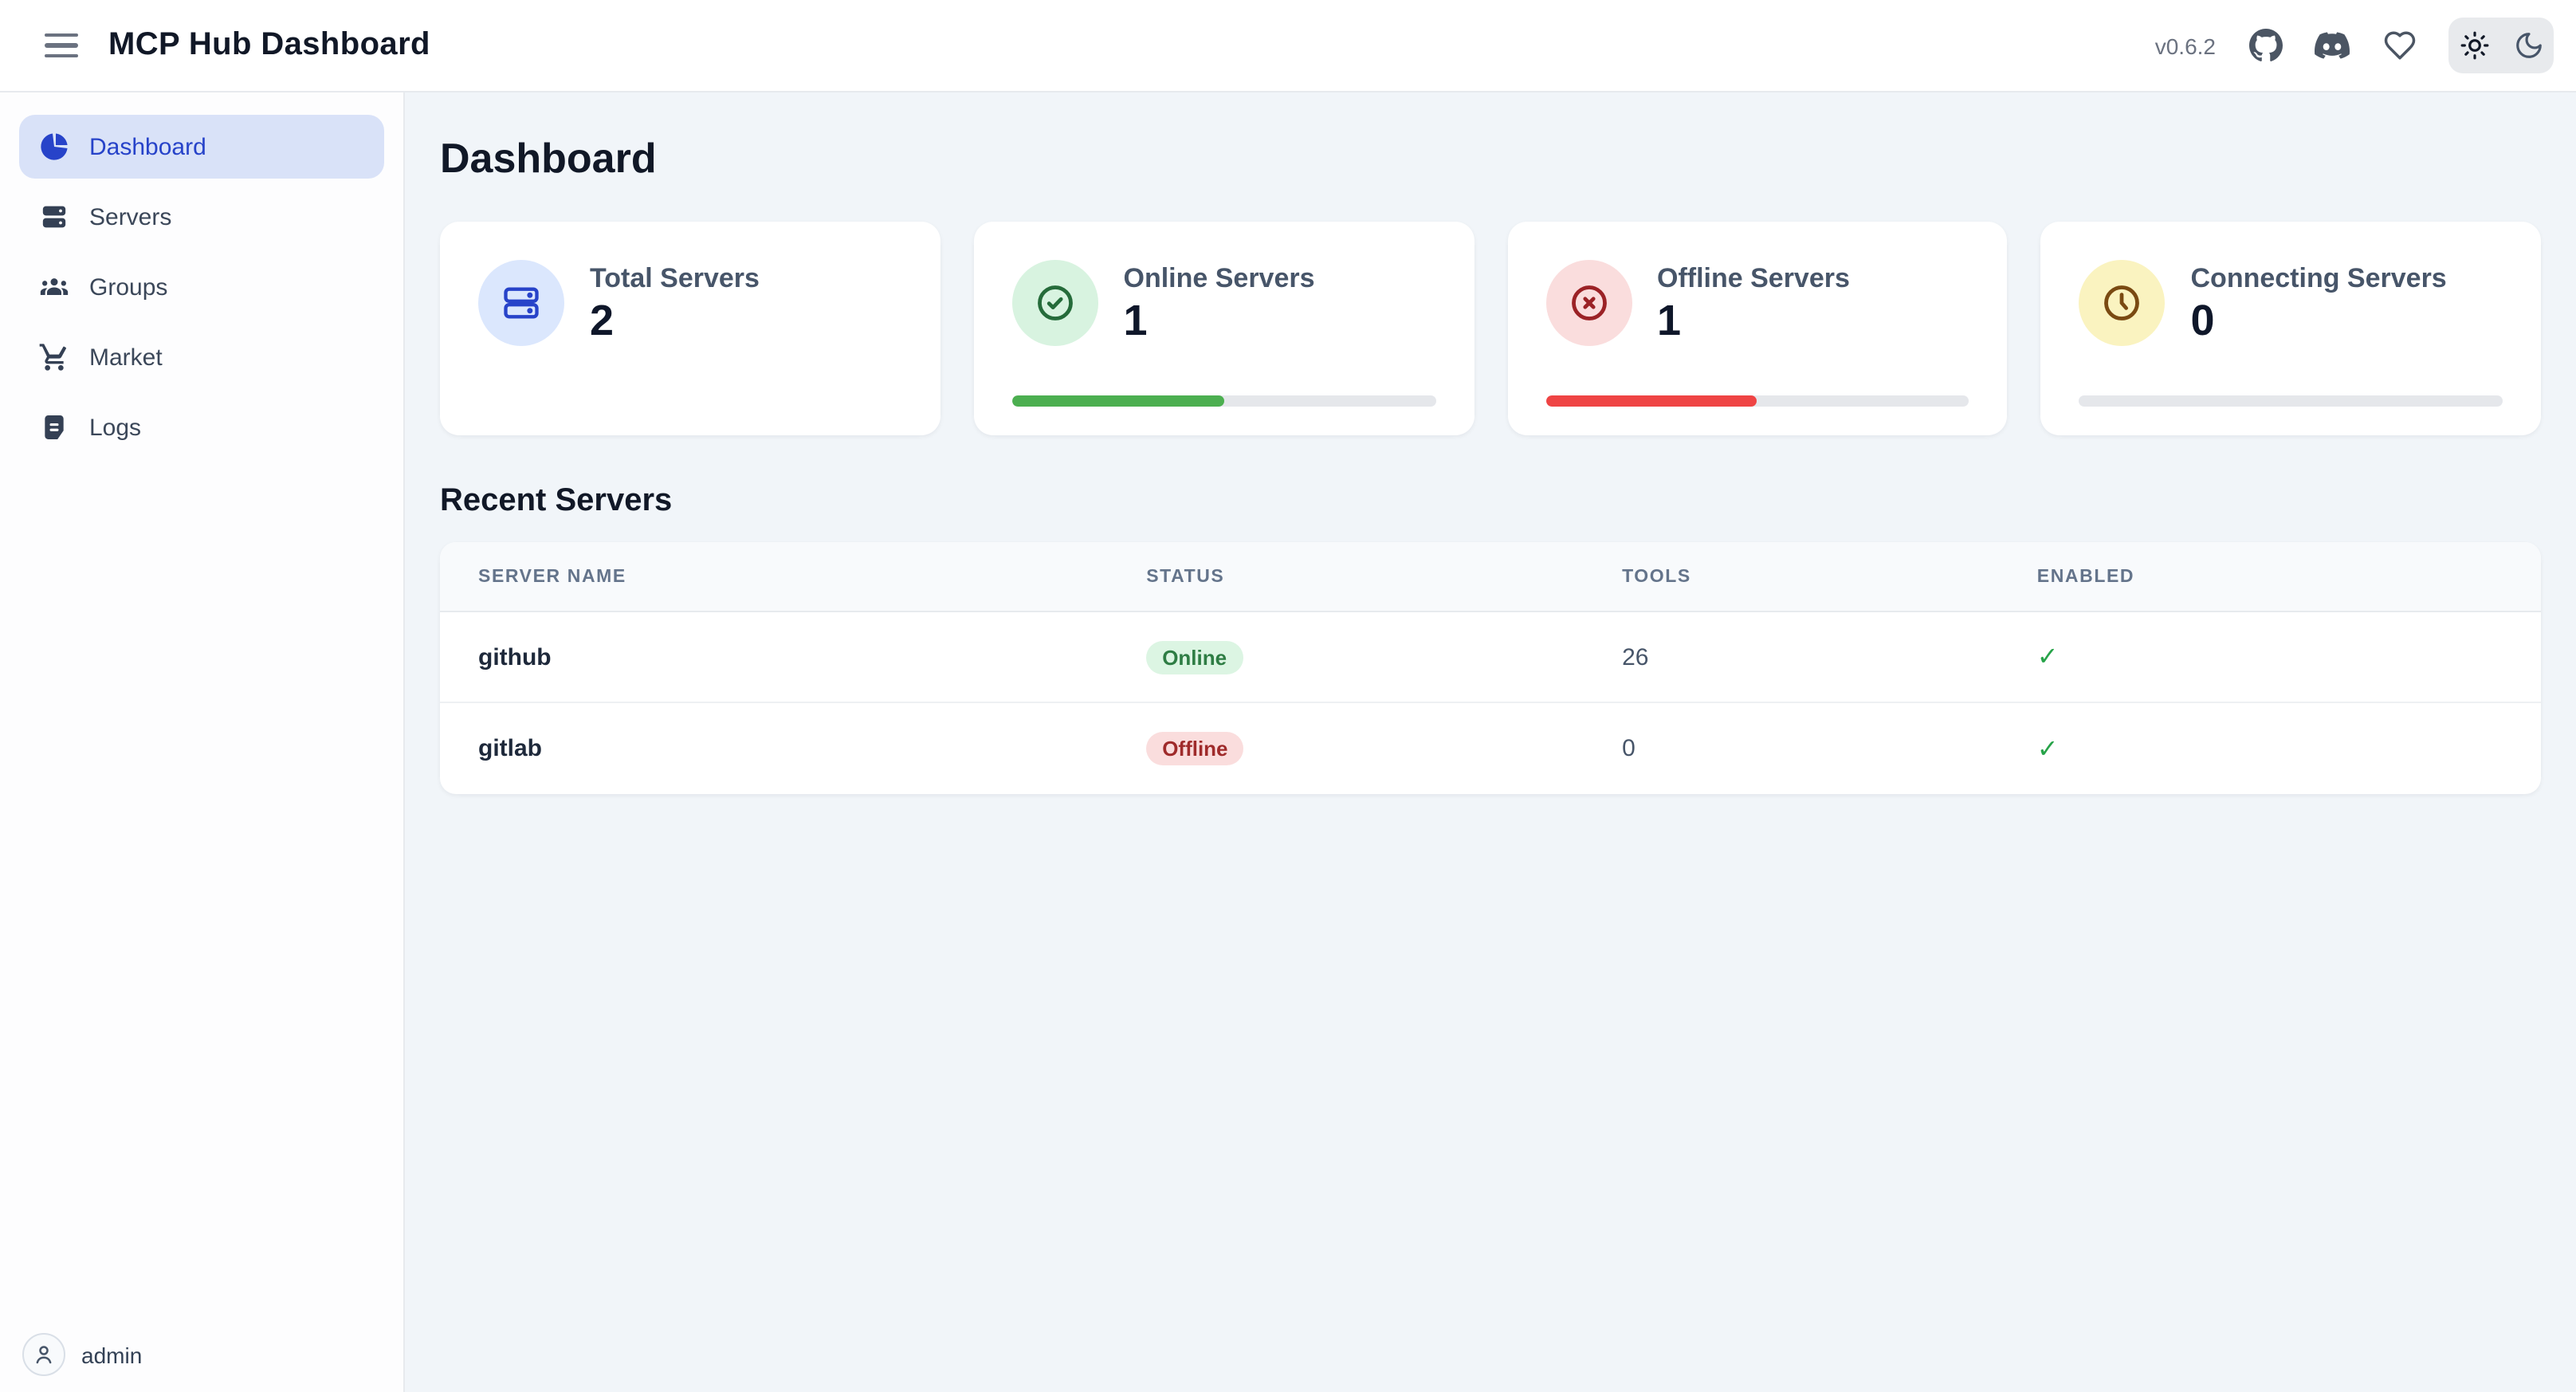  What do you see at coordinates (130, 217) in the screenshot?
I see `sidebar-item-label: Servers` at bounding box center [130, 217].